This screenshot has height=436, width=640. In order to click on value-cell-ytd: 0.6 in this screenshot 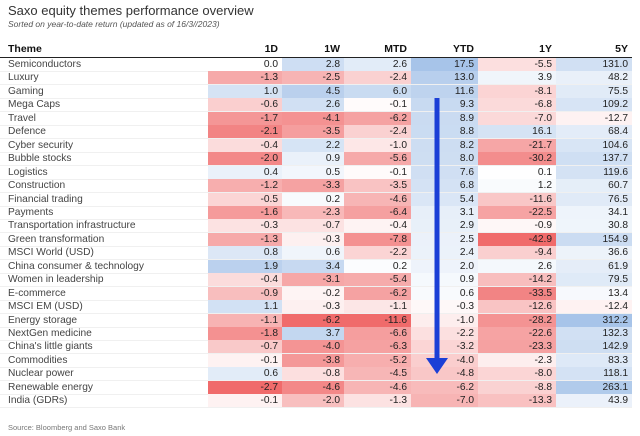, I will do `click(444, 293)`.